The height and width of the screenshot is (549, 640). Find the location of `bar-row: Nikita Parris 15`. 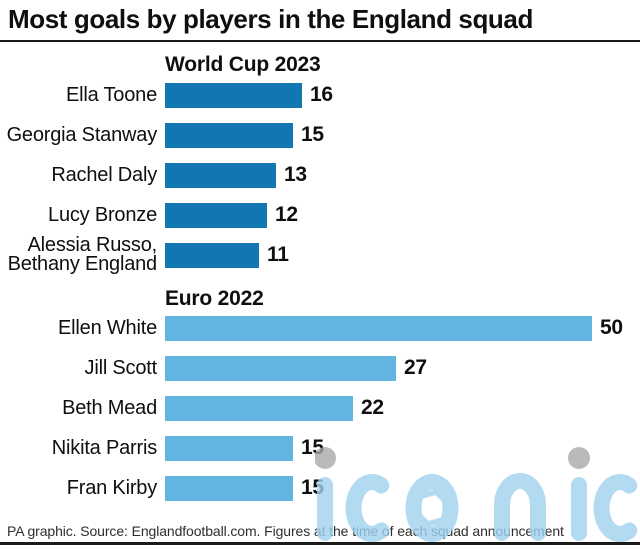

bar-row: Nikita Parris 15 is located at coordinates (320, 448).